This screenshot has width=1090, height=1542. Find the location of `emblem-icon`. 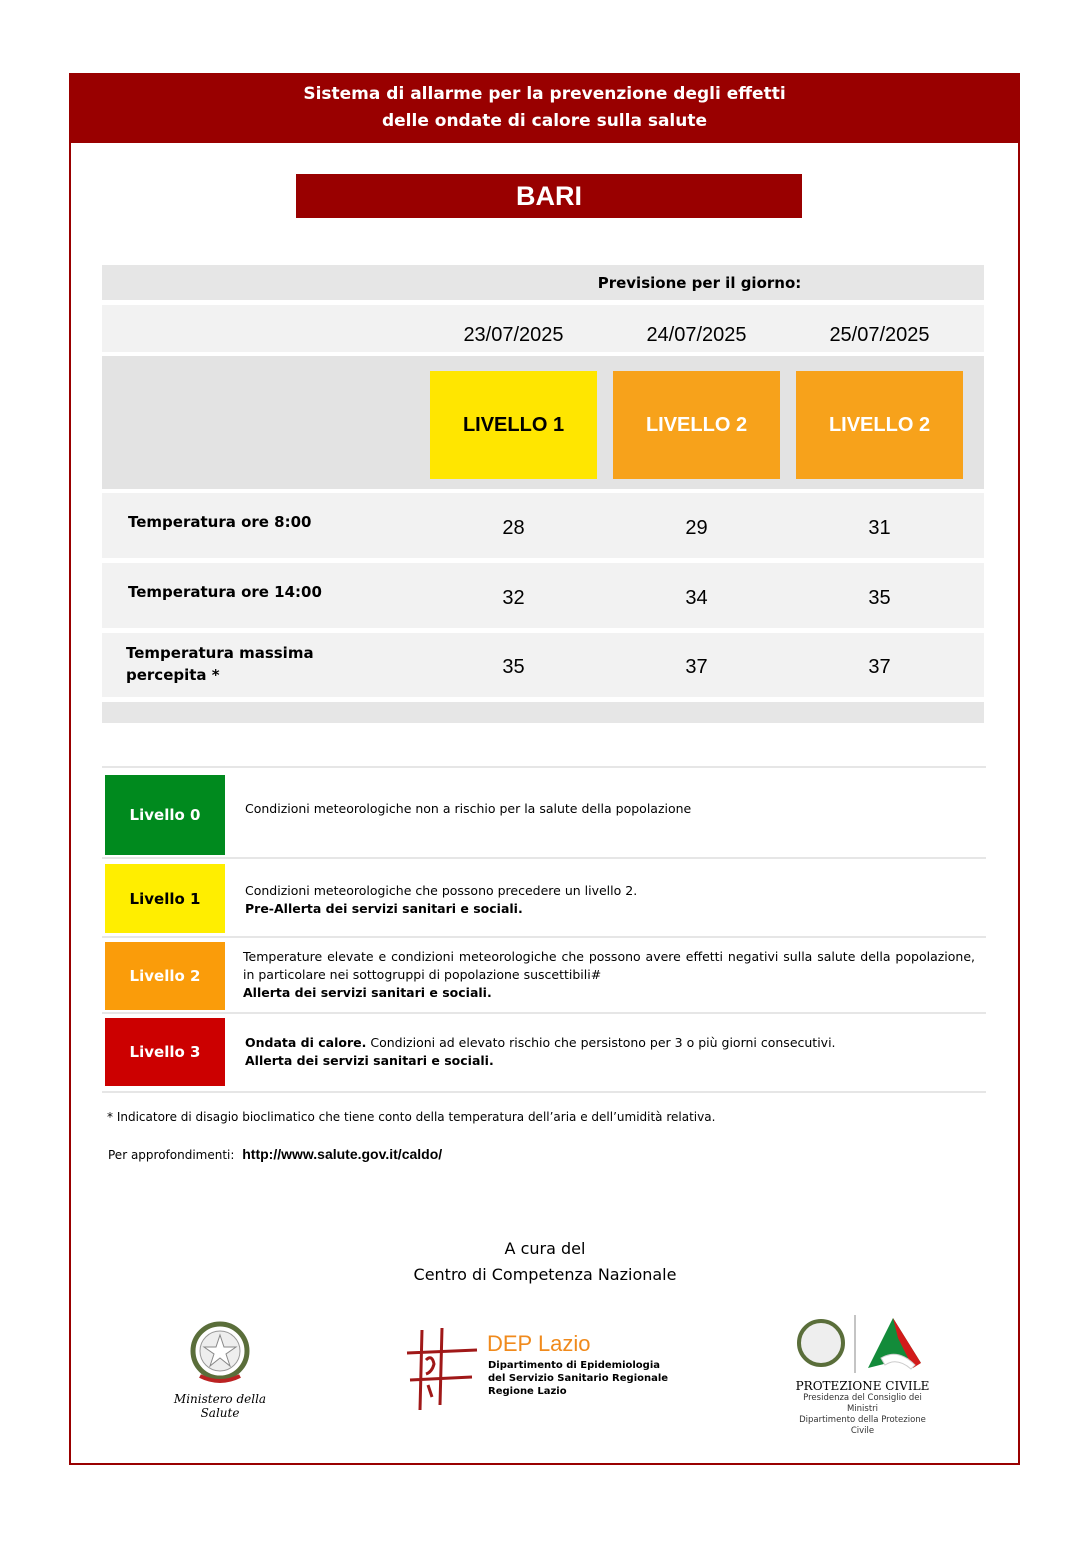

emblem-icon is located at coordinates (220, 1352).